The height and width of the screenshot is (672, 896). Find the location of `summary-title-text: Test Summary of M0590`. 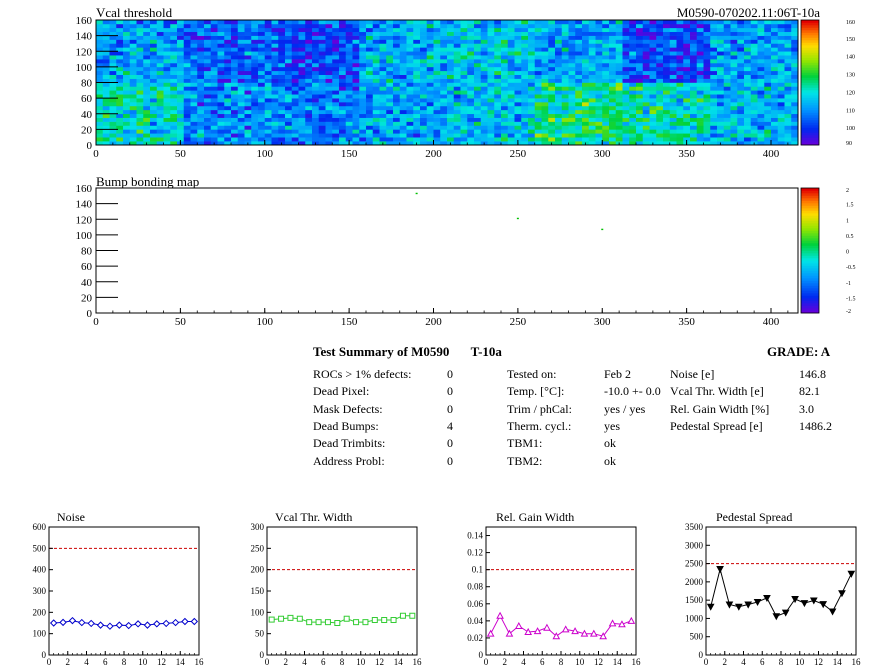

summary-title-text: Test Summary of M0590 is located at coordinates (381, 351).